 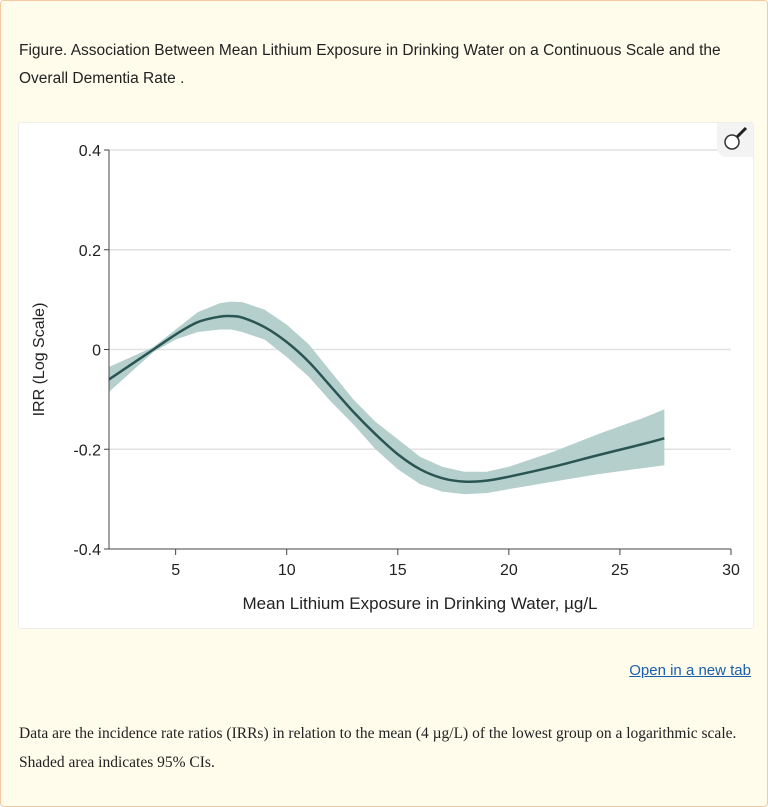 What do you see at coordinates (731, 570) in the screenshot?
I see `x-tick-label: 30` at bounding box center [731, 570].